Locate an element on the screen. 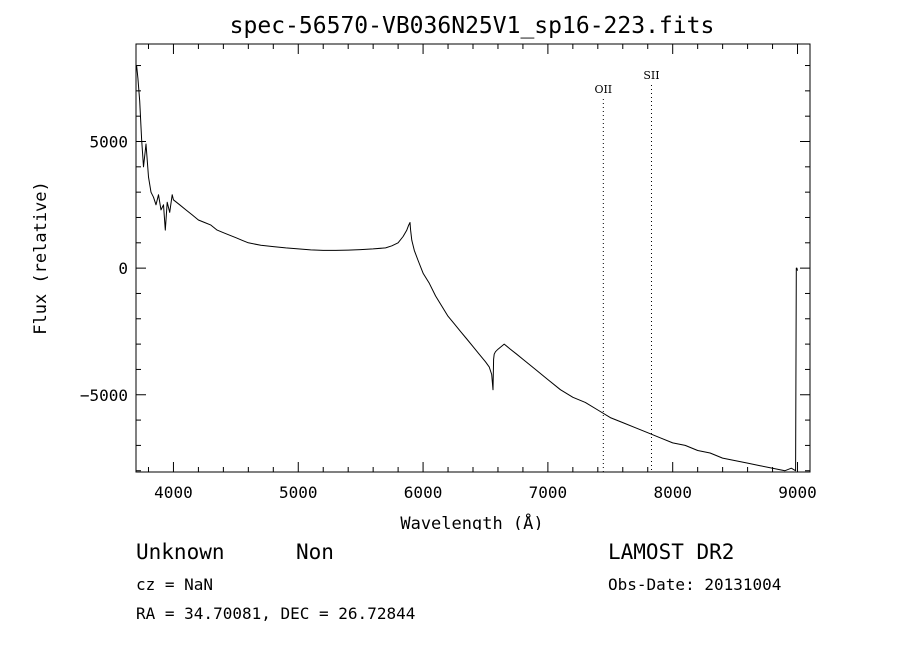 The image size is (900, 650). emission-line-markers: OII SII is located at coordinates (627, 270).